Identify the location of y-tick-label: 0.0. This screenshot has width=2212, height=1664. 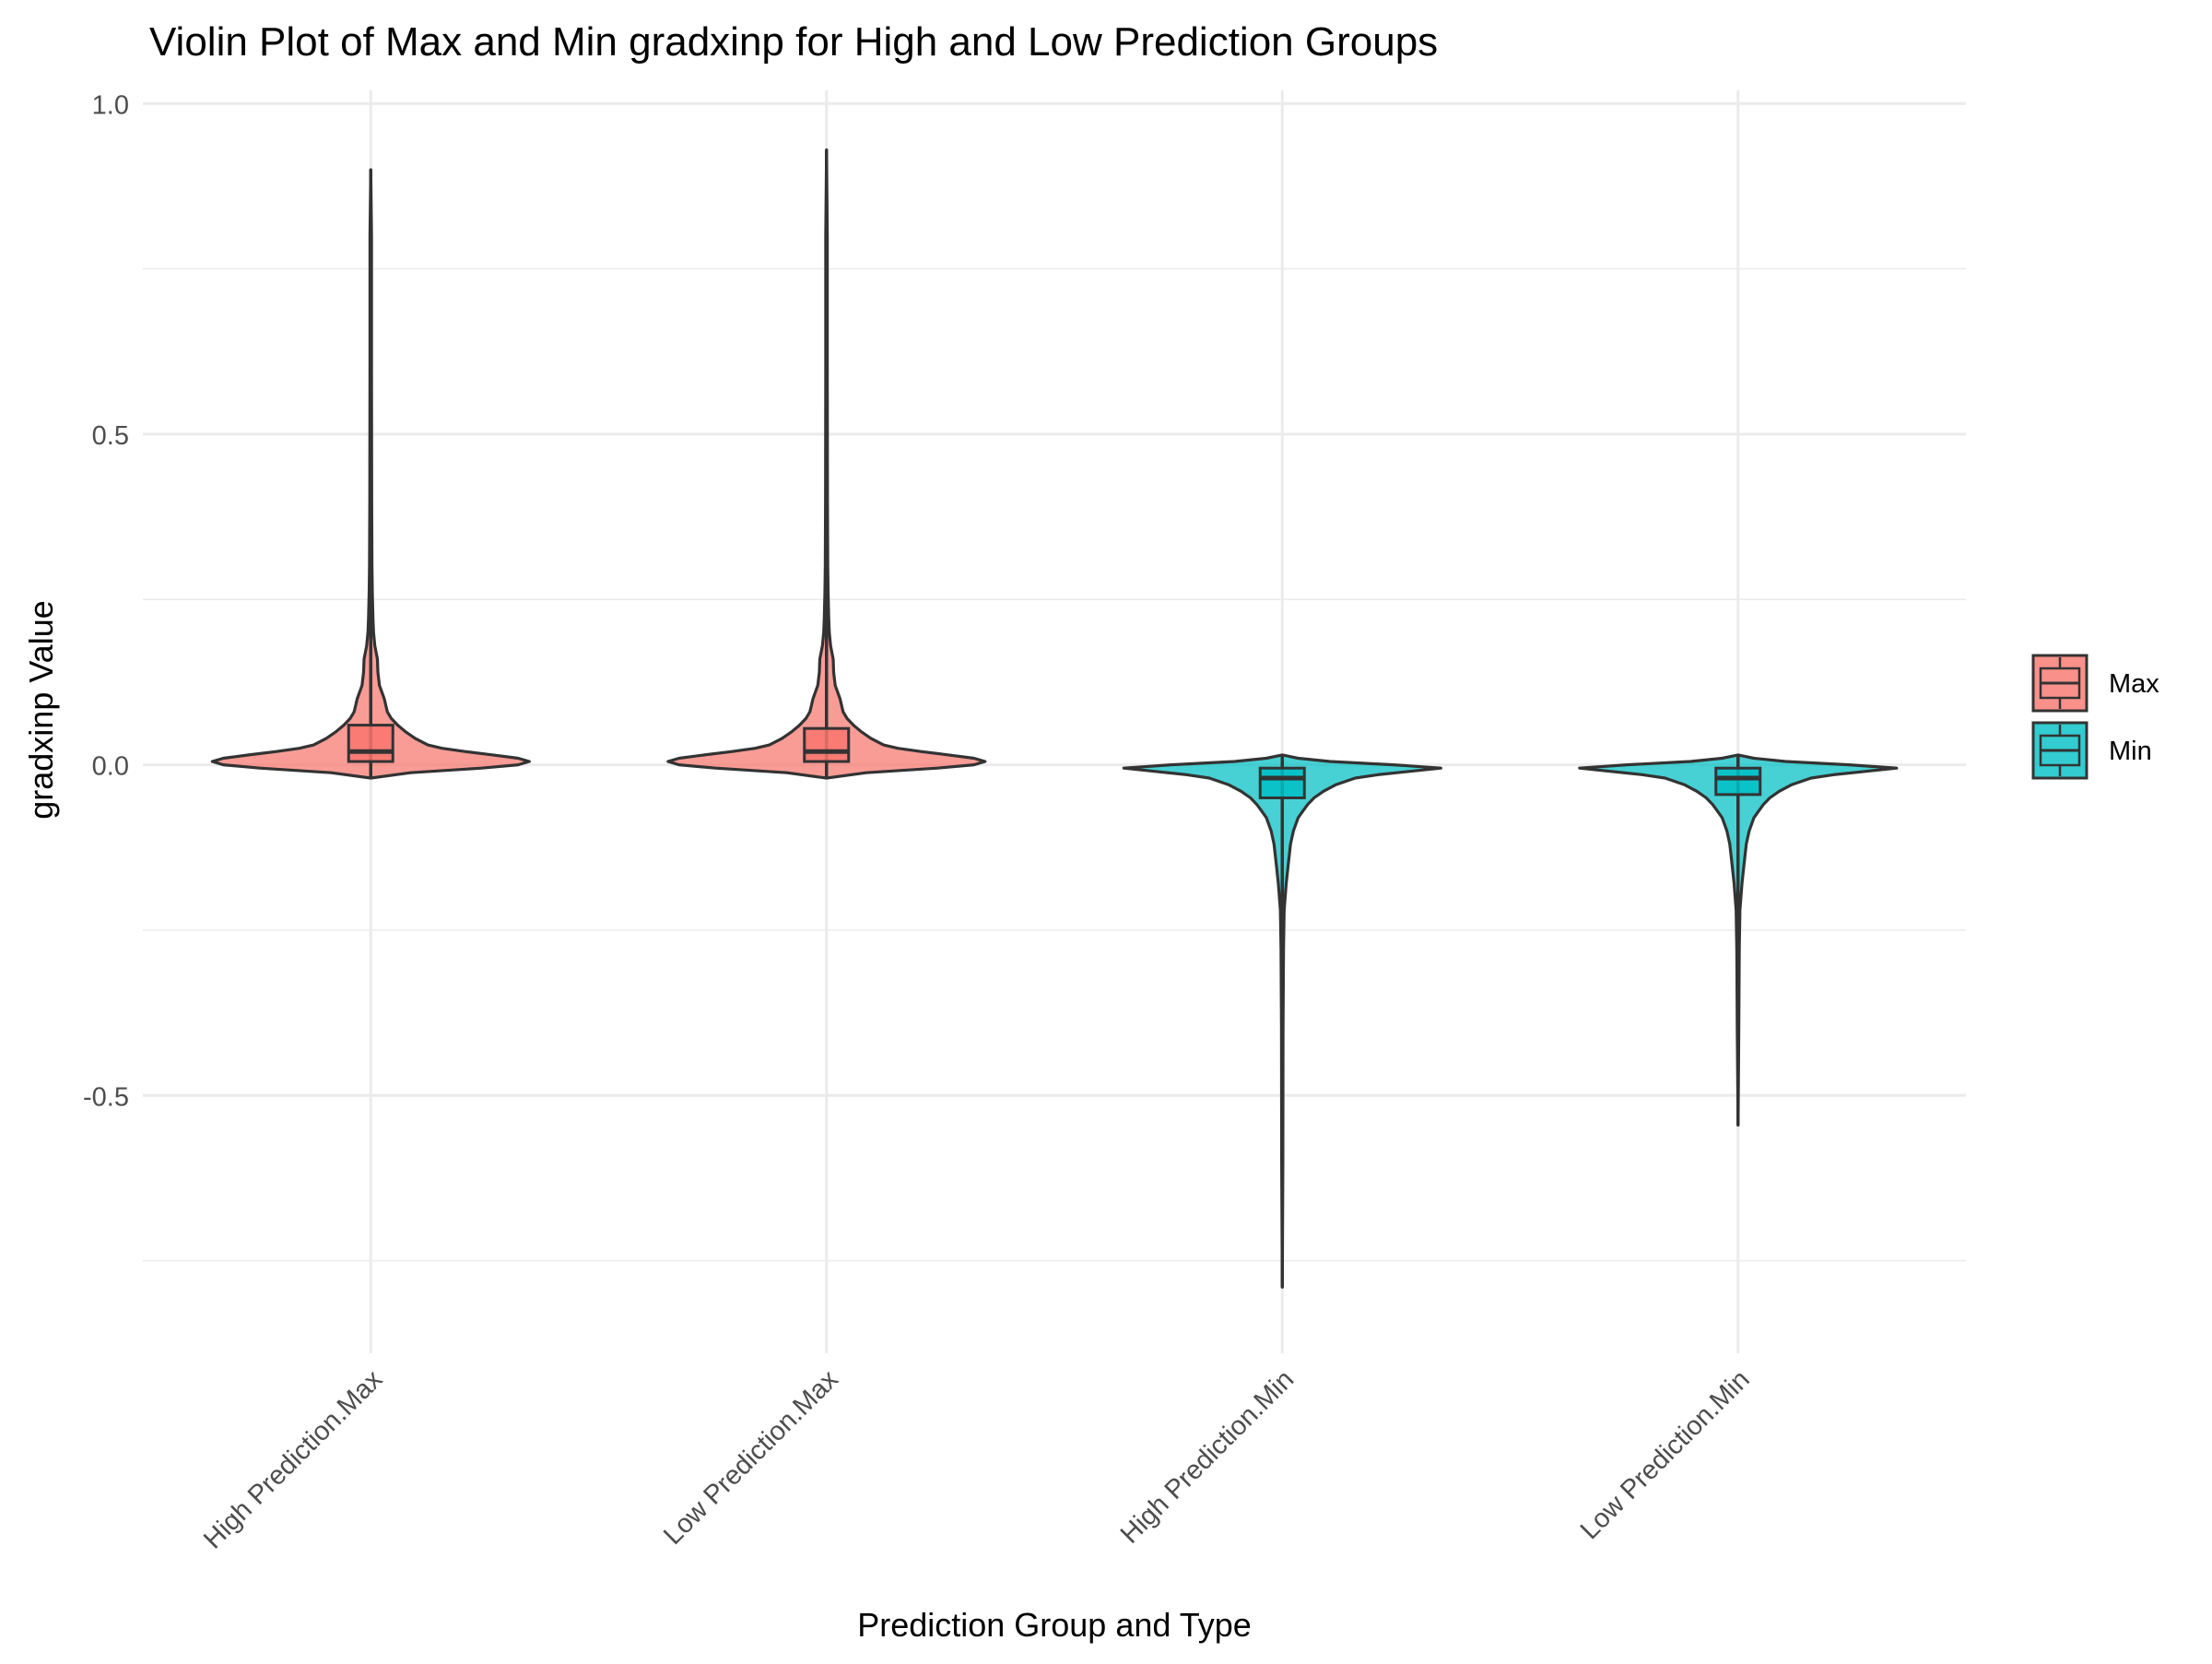
(110, 767).